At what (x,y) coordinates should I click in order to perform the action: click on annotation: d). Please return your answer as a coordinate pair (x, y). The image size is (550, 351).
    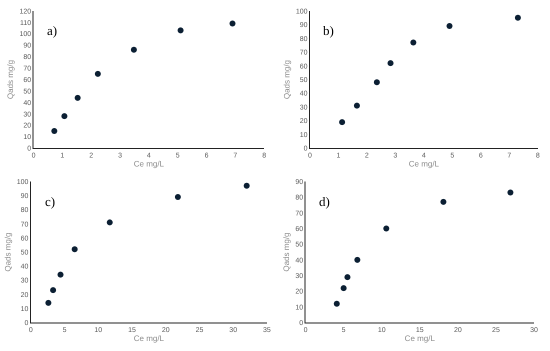
    Looking at the image, I should click on (324, 201).